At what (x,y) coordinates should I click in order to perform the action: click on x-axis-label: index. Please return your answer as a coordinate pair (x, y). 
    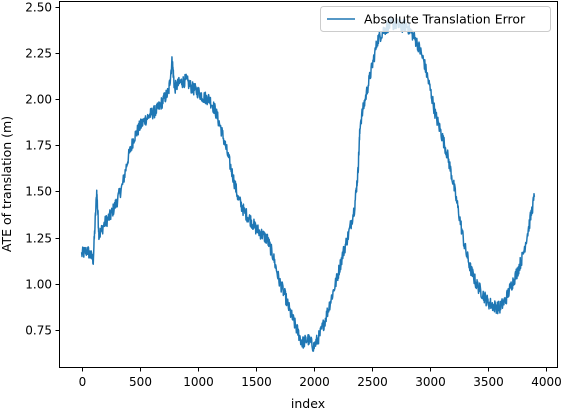
    Looking at the image, I should click on (308, 403).